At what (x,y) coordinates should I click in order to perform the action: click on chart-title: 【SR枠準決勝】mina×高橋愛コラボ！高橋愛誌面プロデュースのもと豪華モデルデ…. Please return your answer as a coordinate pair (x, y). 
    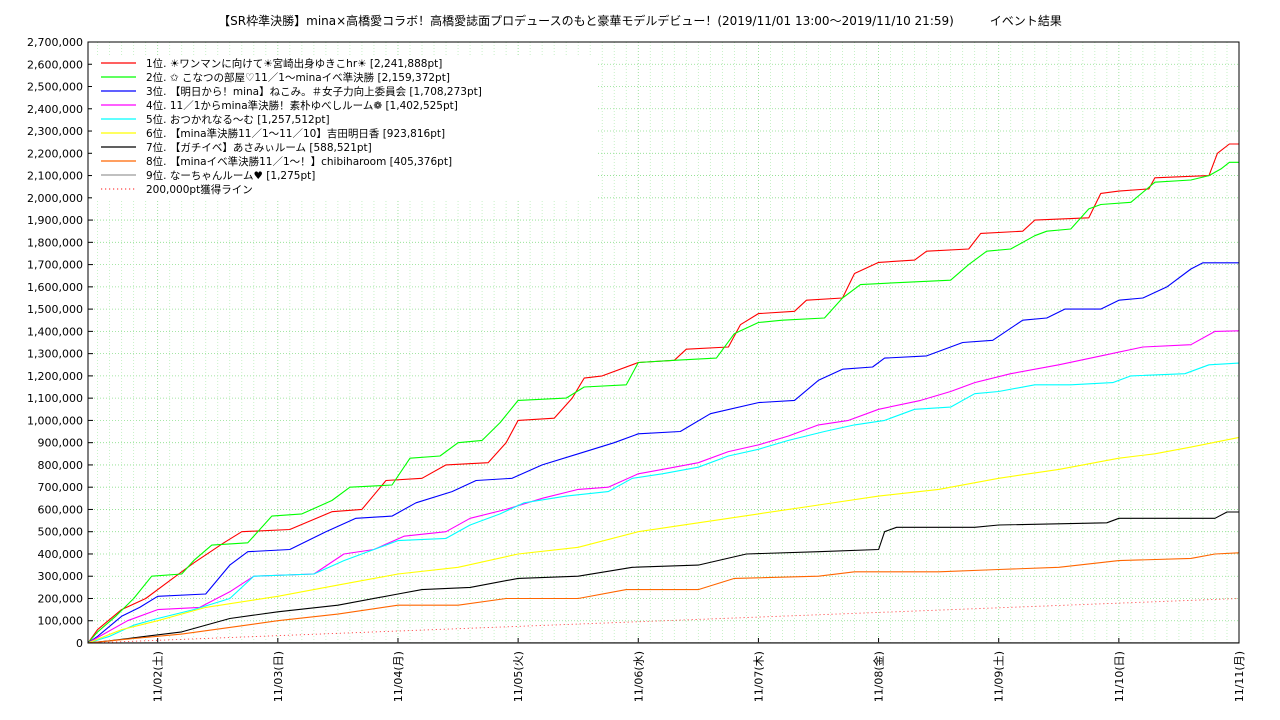
    Looking at the image, I should click on (640, 20).